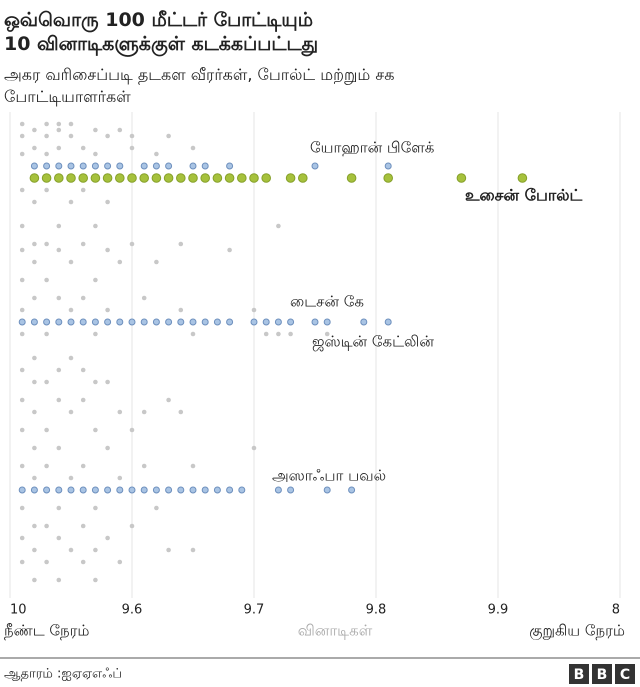  Describe the element at coordinates (498, 610) in the screenshot. I see `x-tick-label: 9.9` at that location.